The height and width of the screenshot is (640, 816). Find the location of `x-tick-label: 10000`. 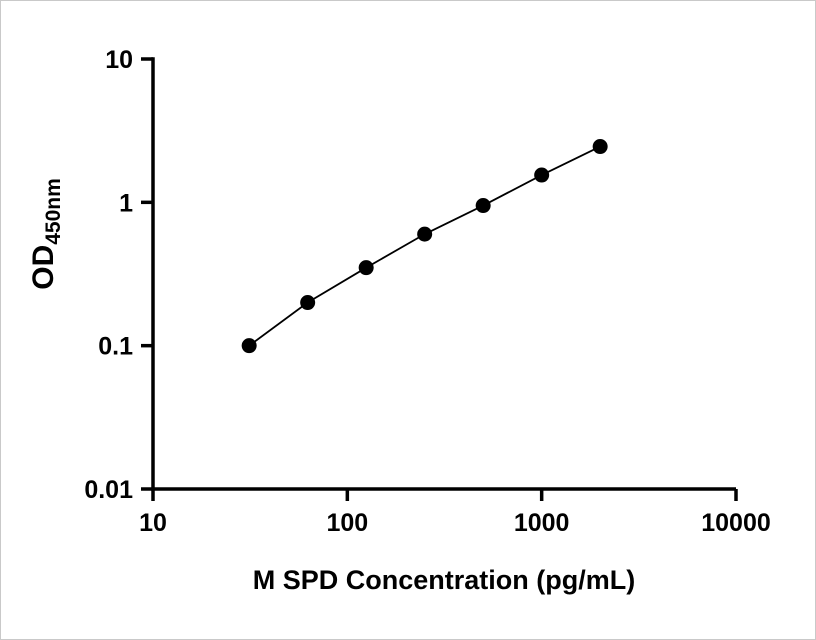

x-tick-label: 10000 is located at coordinates (736, 523).